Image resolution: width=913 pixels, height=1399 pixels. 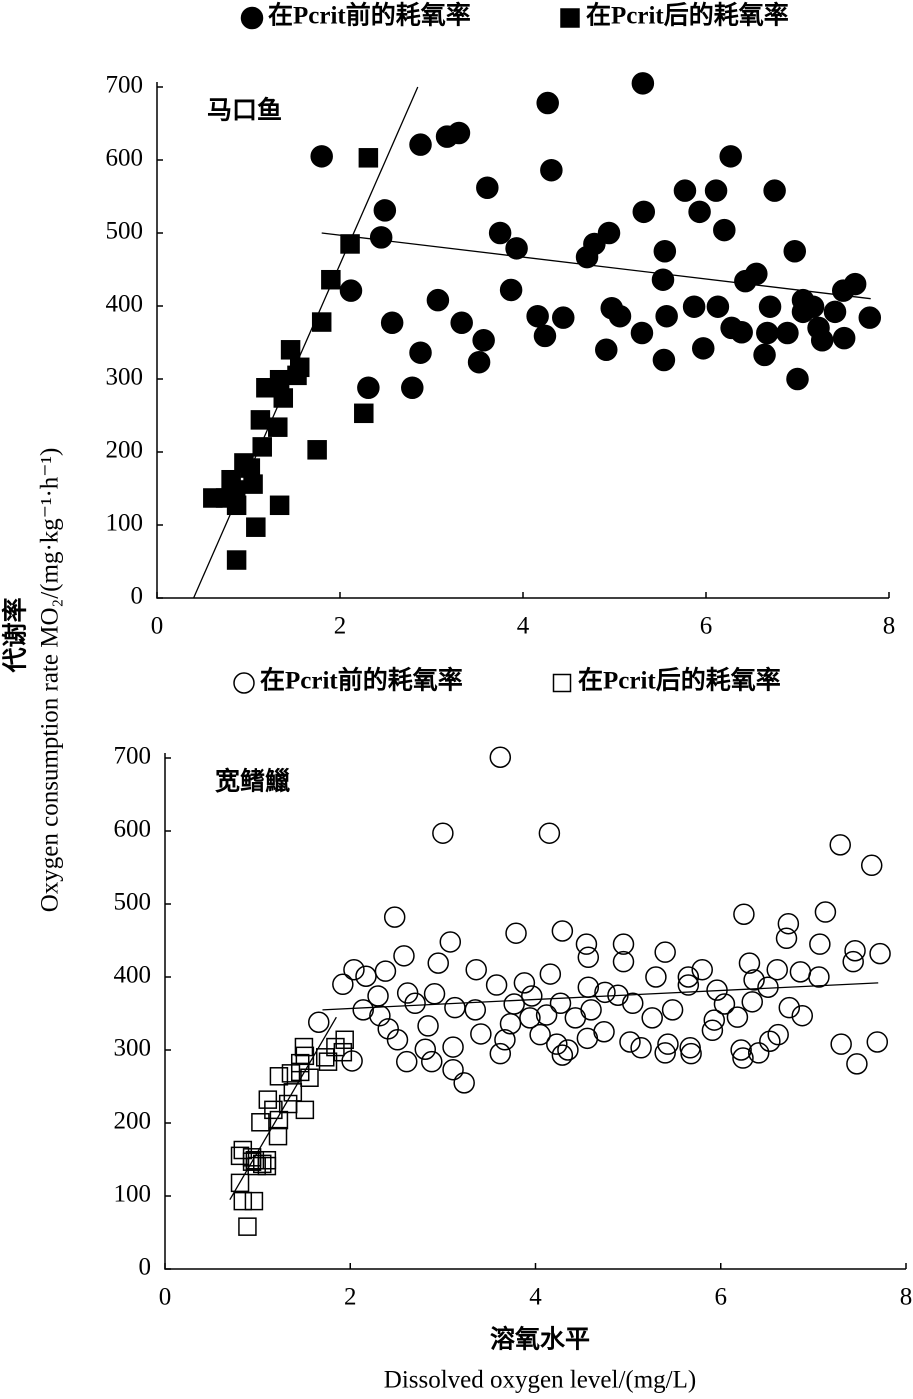 What do you see at coordinates (889, 626) in the screenshot?
I see `x-tick-label: 8` at bounding box center [889, 626].